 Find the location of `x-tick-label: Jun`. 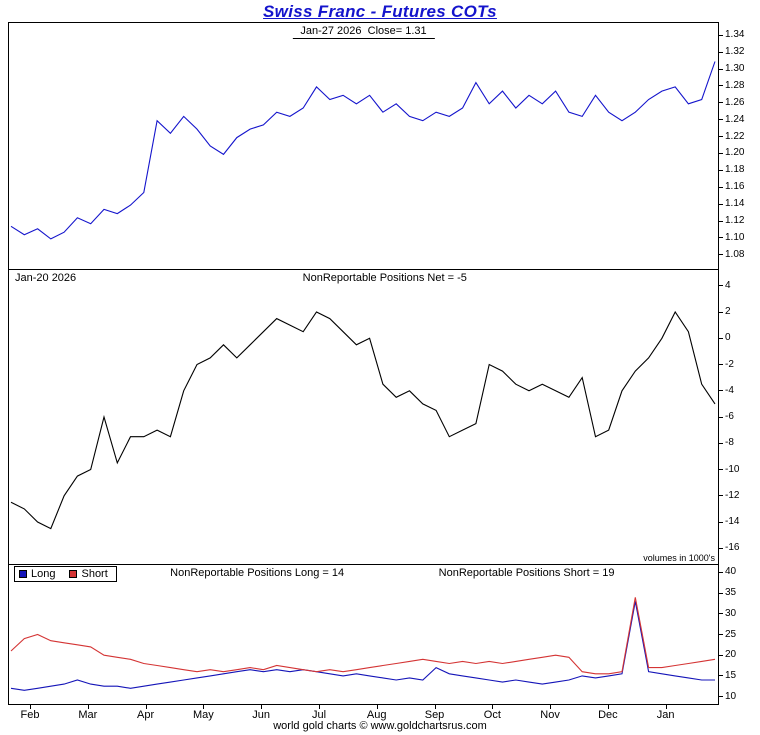

x-tick-label: Jun is located at coordinates (261, 715).